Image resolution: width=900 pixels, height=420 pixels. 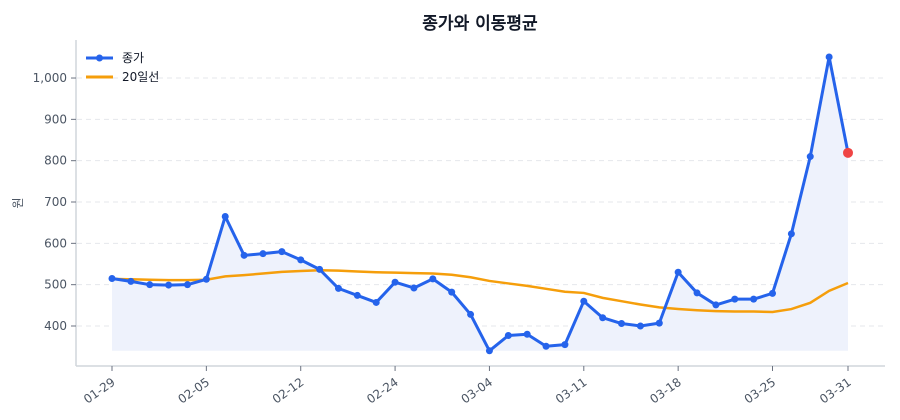 I want to click on y-ticks: 400 500 600 700 800 900 1,000, so click(x=54, y=202).